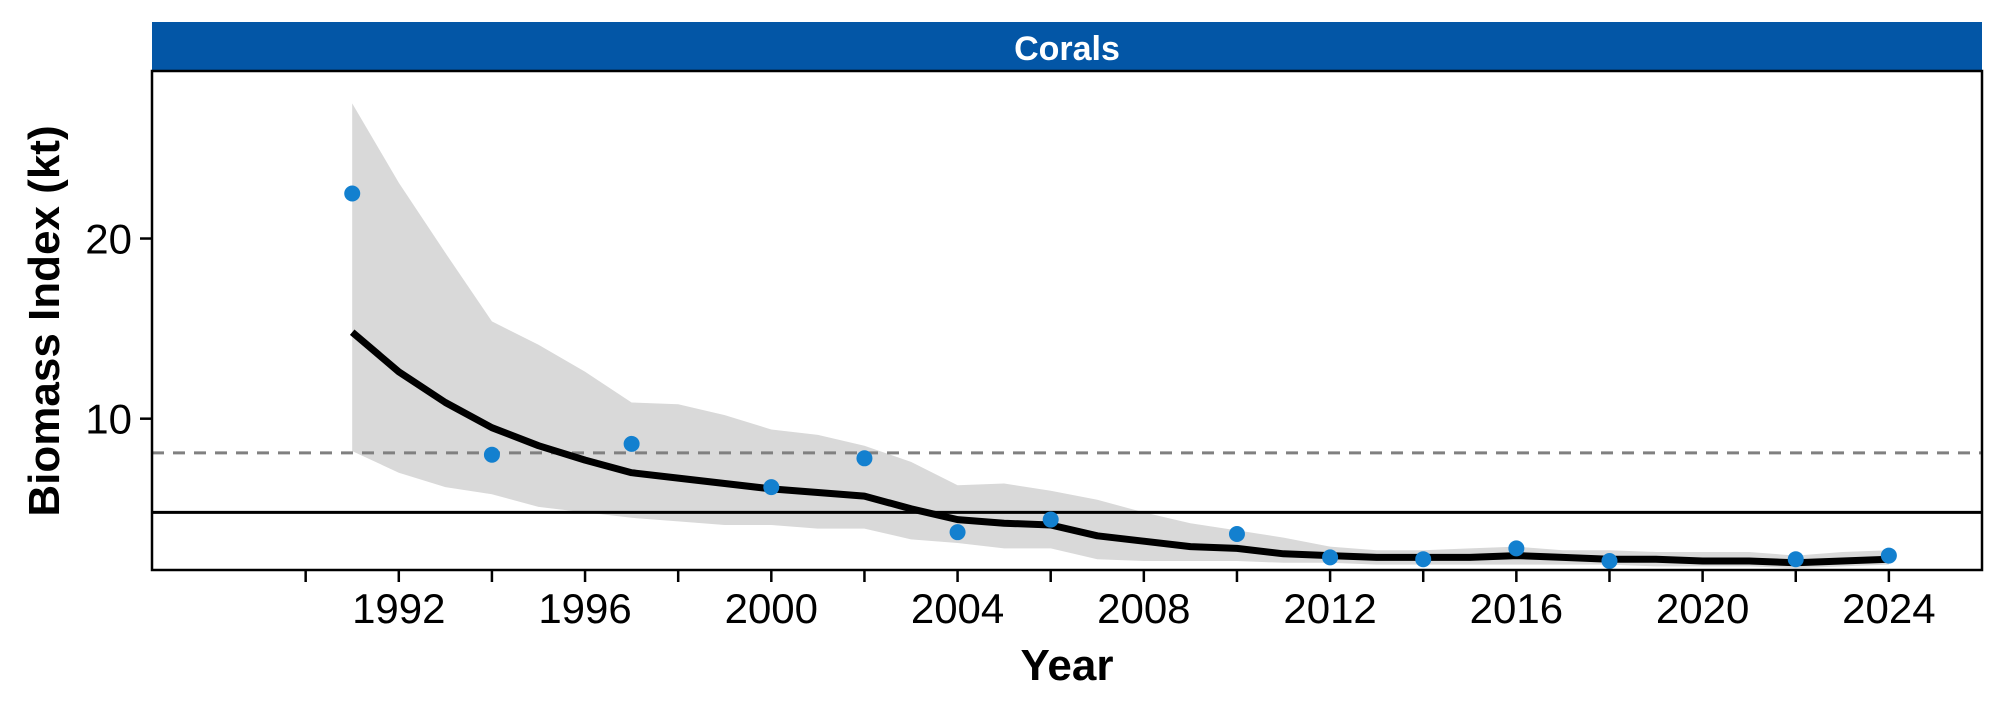  Describe the element at coordinates (1329, 608) in the screenshot. I see `x-tick-label: 2012` at that location.